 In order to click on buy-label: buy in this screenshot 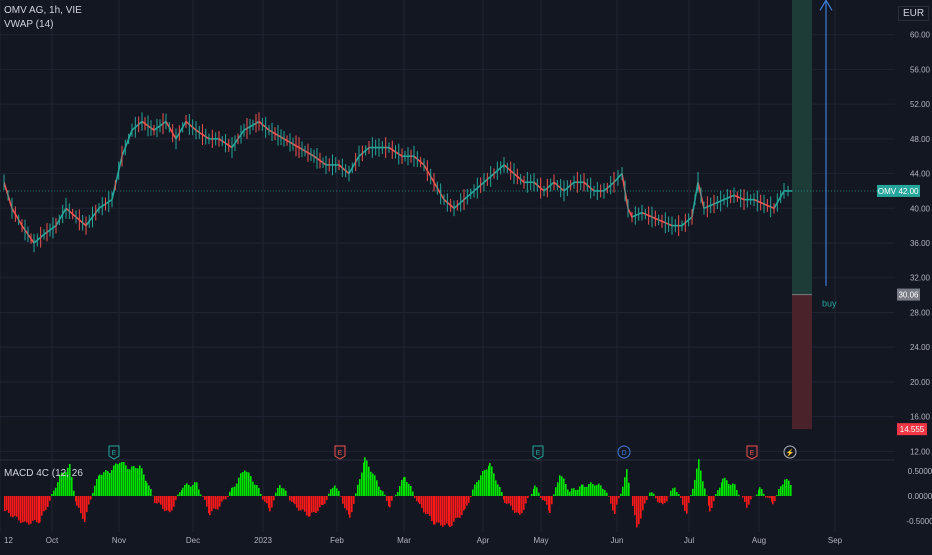, I will do `click(829, 304)`.